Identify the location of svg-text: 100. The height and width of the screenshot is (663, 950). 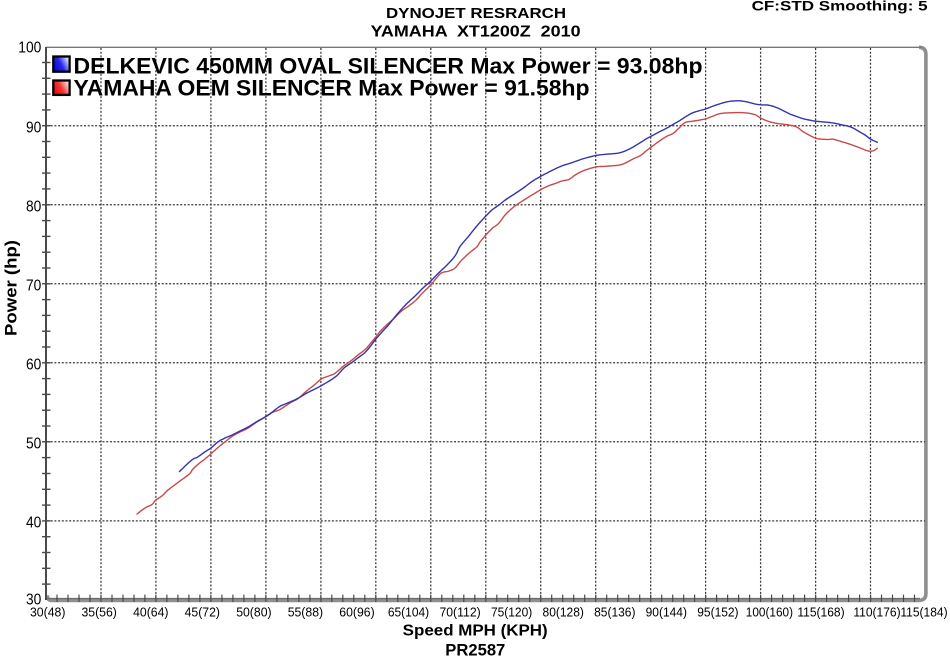
(29, 47).